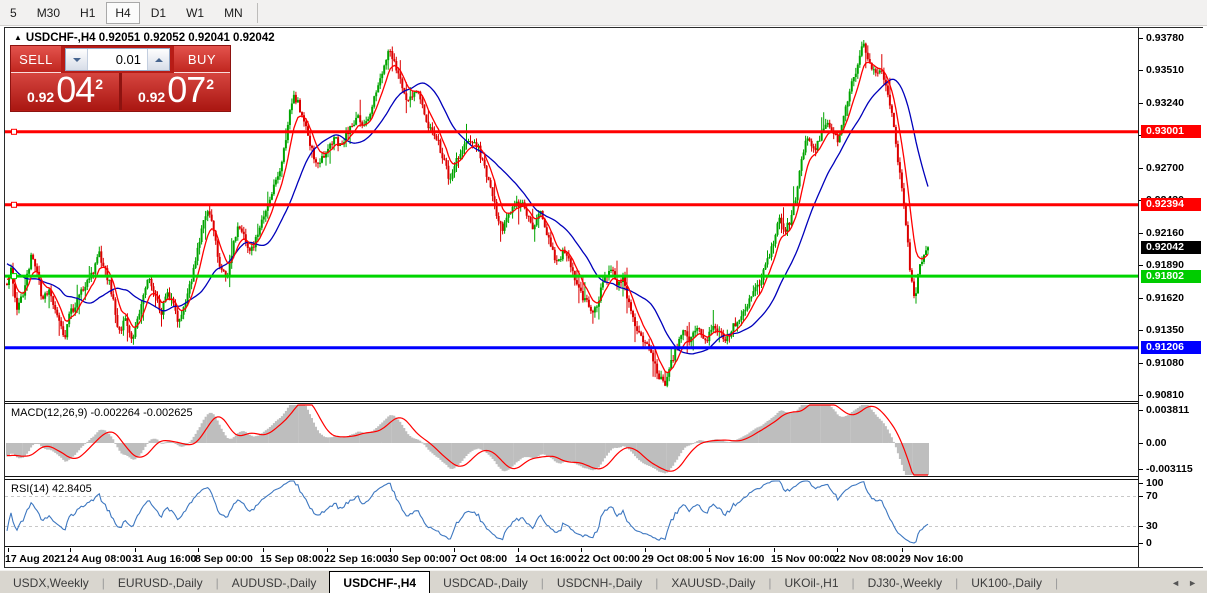 The image size is (1207, 593). I want to click on time-label: 22 Oct 00:00, so click(609, 559).